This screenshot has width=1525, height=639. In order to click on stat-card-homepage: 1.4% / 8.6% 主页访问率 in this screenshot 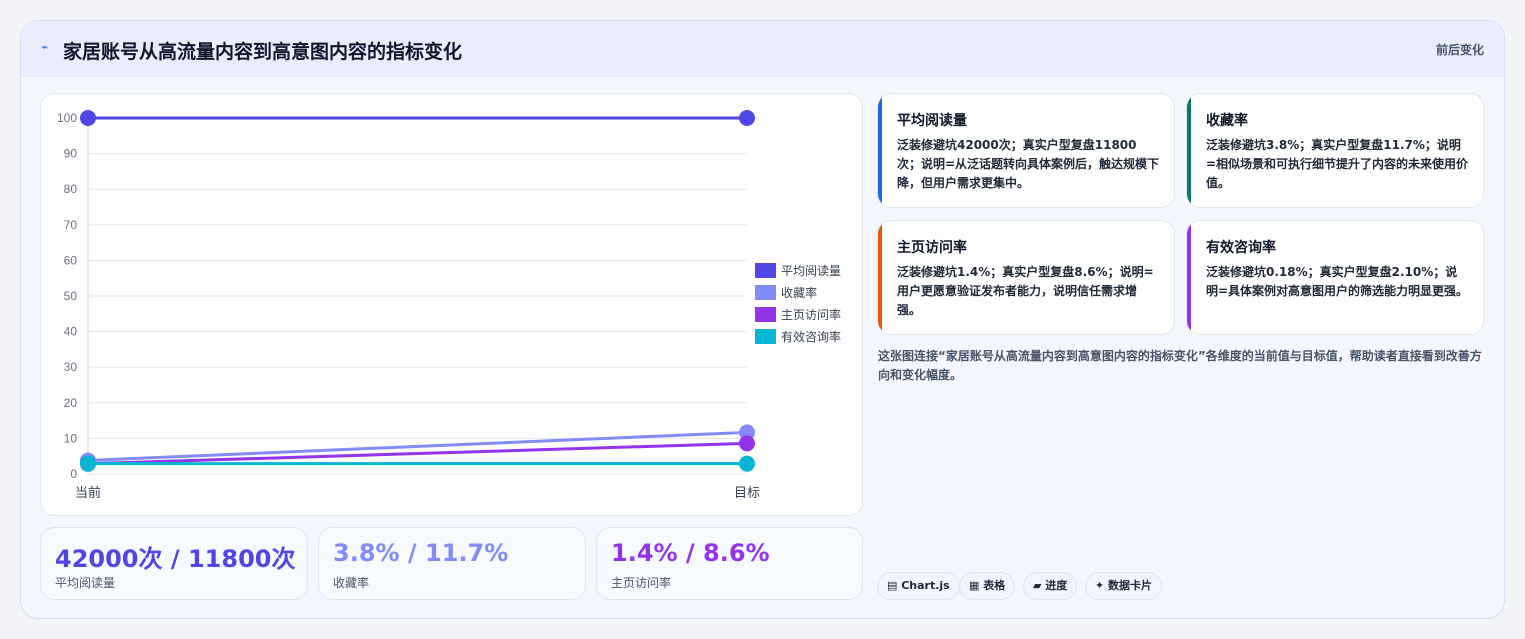, I will do `click(729, 563)`.